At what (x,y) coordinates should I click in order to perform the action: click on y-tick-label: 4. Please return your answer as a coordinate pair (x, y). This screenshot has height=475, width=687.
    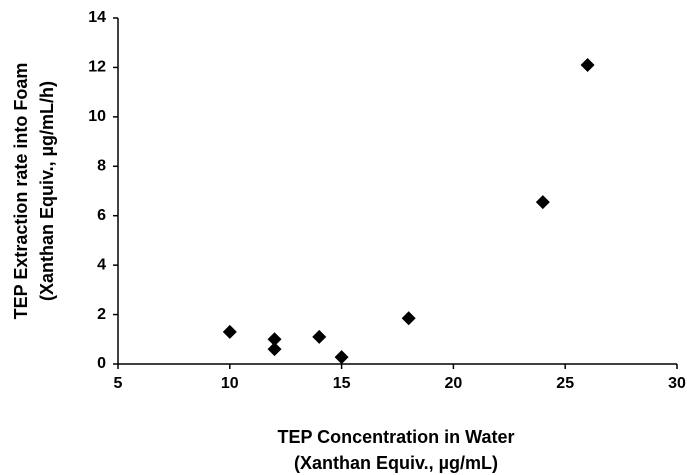
    Looking at the image, I should click on (101, 264).